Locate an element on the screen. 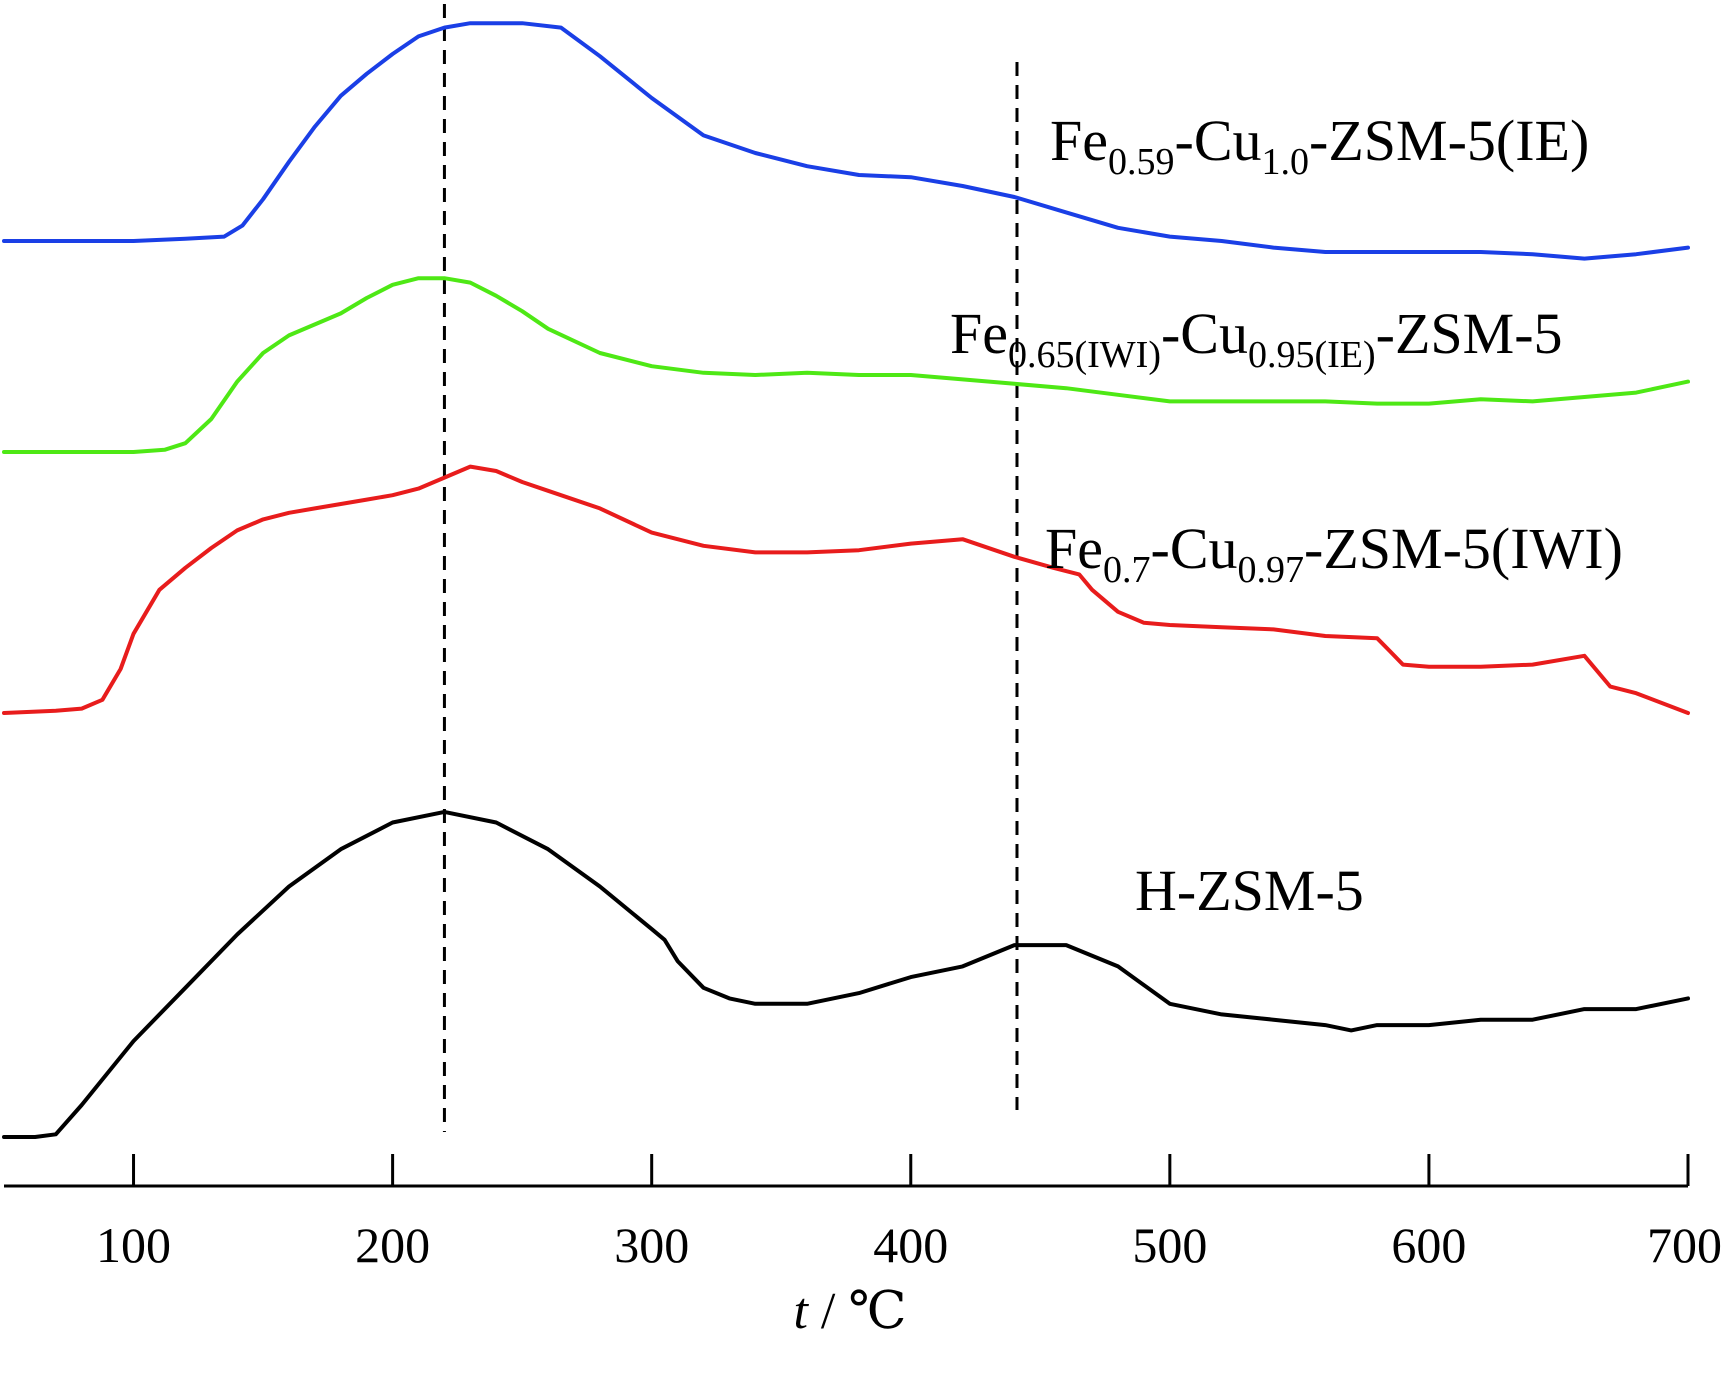  series-label-4: H-ZSM-5 is located at coordinates (1249, 890).